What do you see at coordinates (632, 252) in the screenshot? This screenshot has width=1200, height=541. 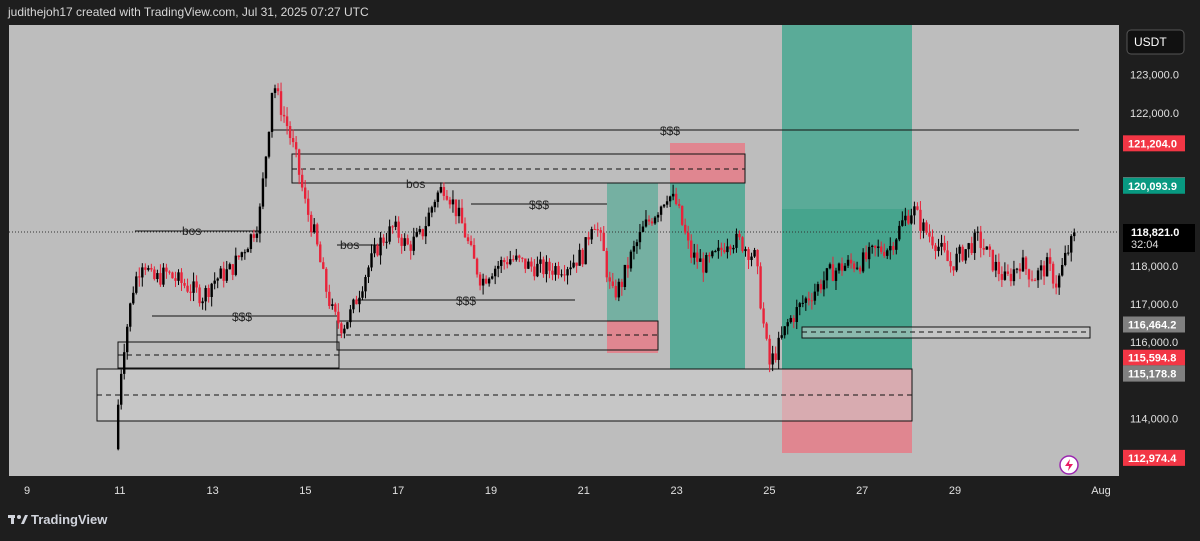 I see `long-position-small-profit-zone` at bounding box center [632, 252].